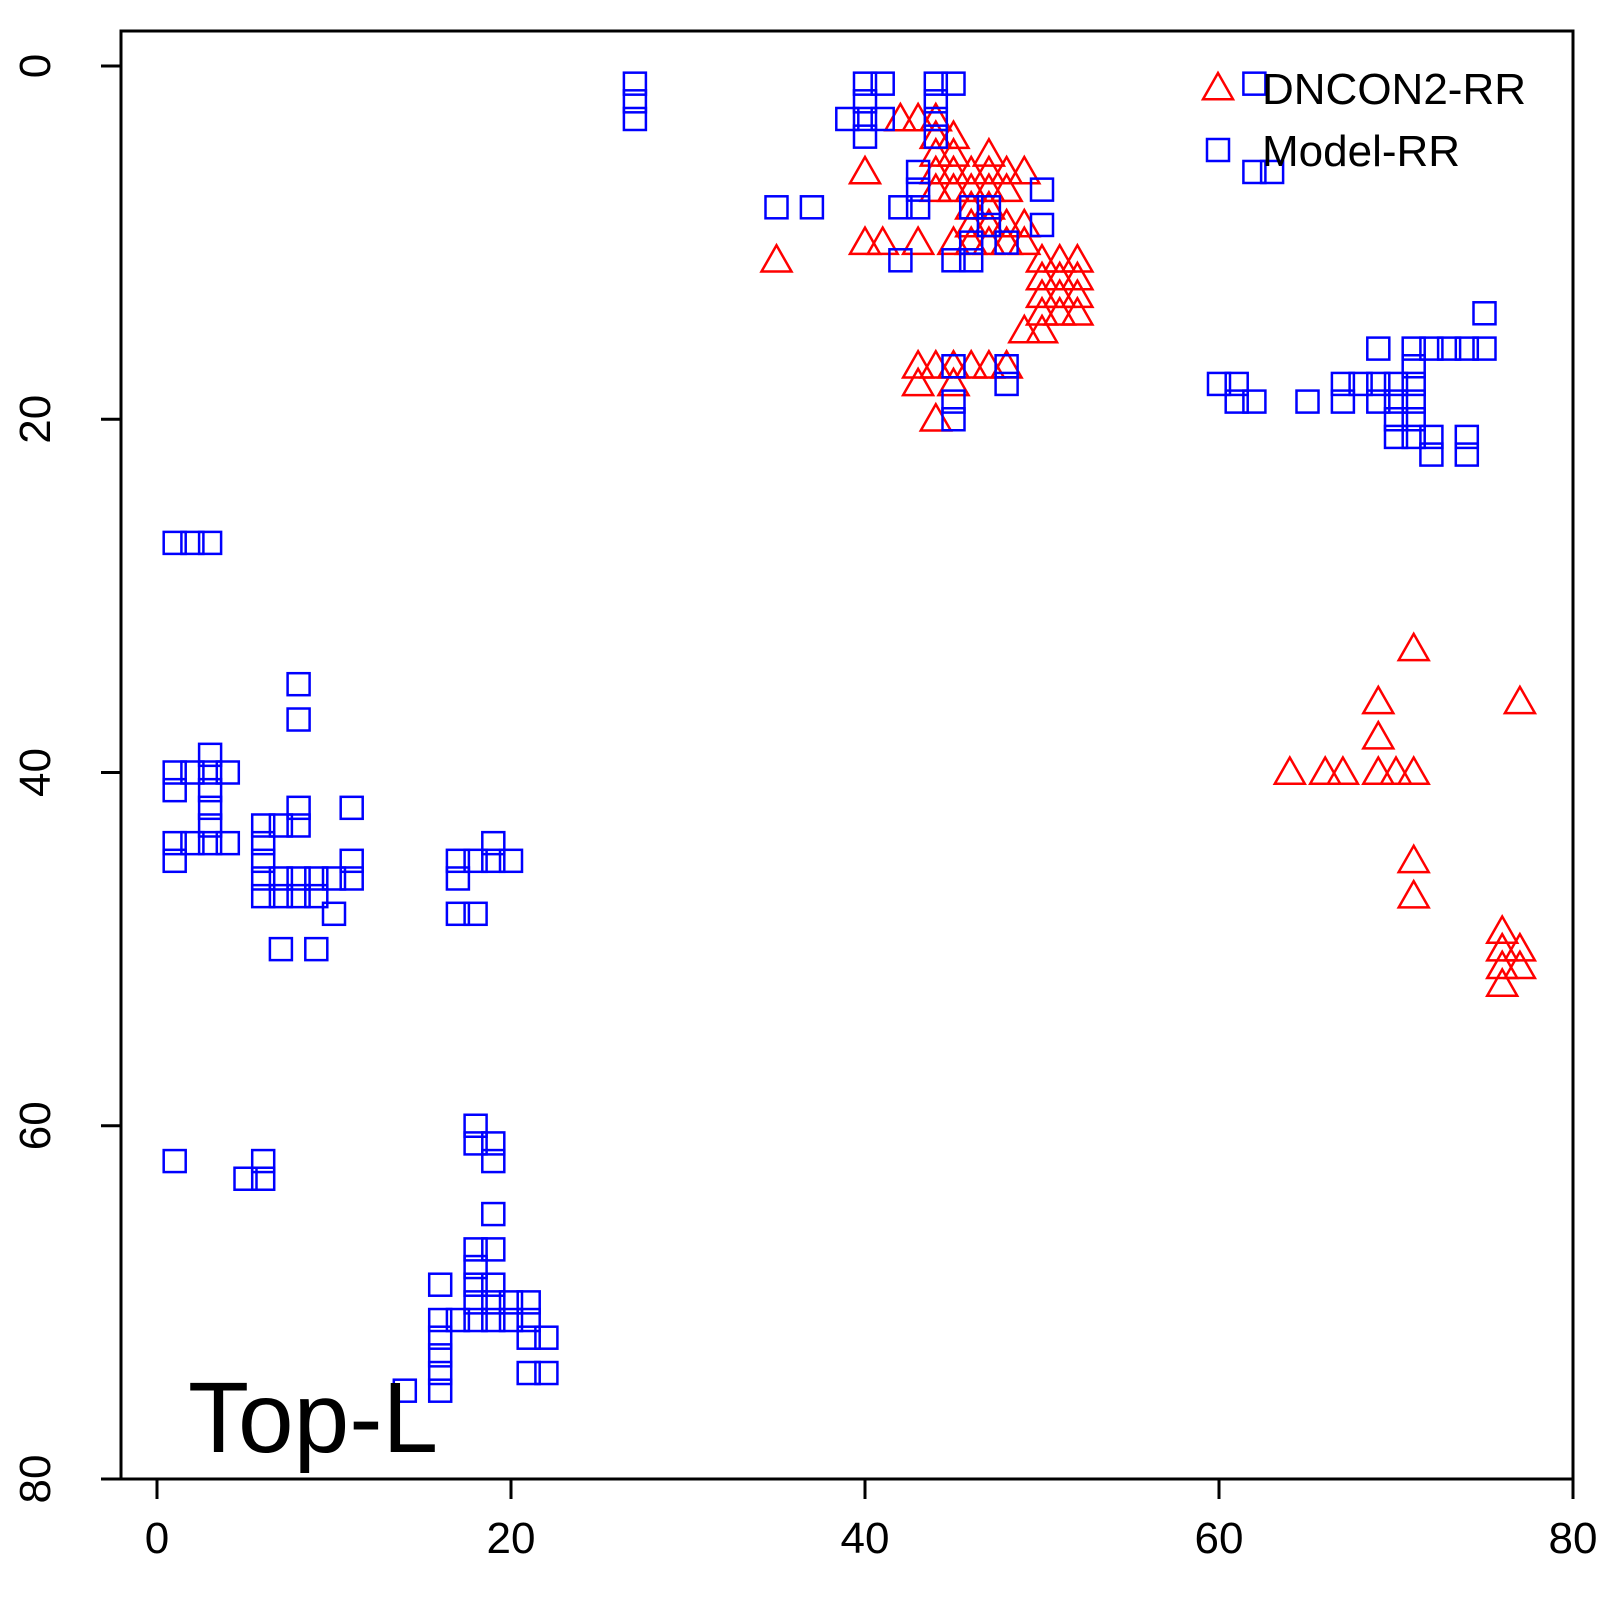  Describe the element at coordinates (511, 1538) in the screenshot. I see `x-tick-label: 20` at that location.